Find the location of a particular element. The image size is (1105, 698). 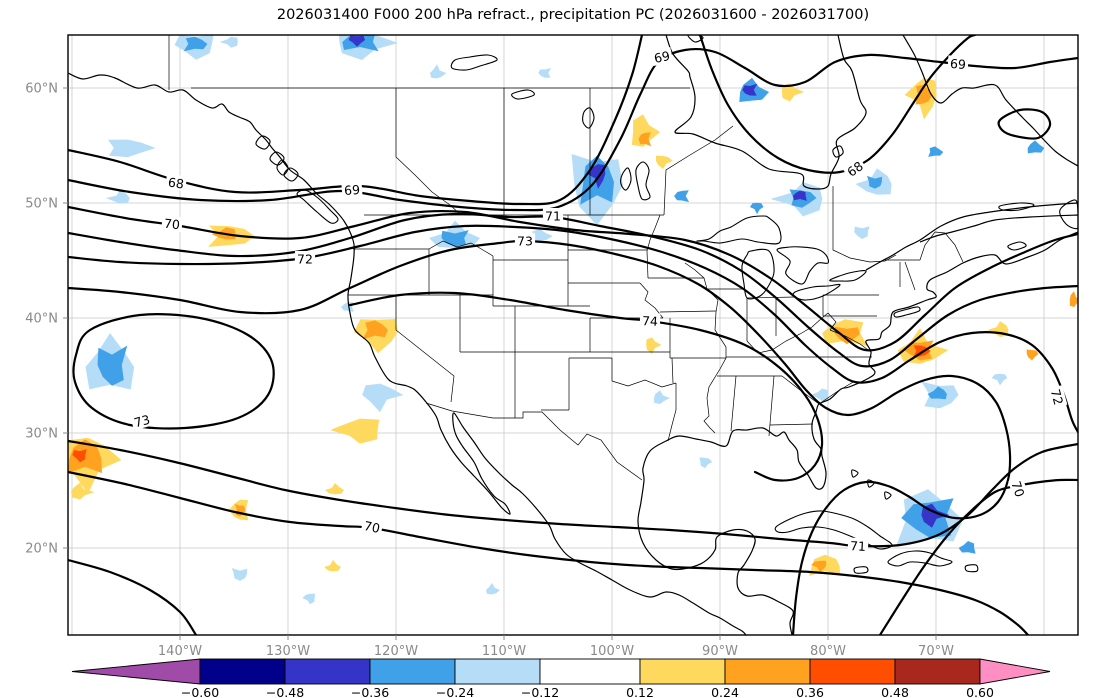

colorbar-tick-label: 0.60 is located at coordinates (980, 691).